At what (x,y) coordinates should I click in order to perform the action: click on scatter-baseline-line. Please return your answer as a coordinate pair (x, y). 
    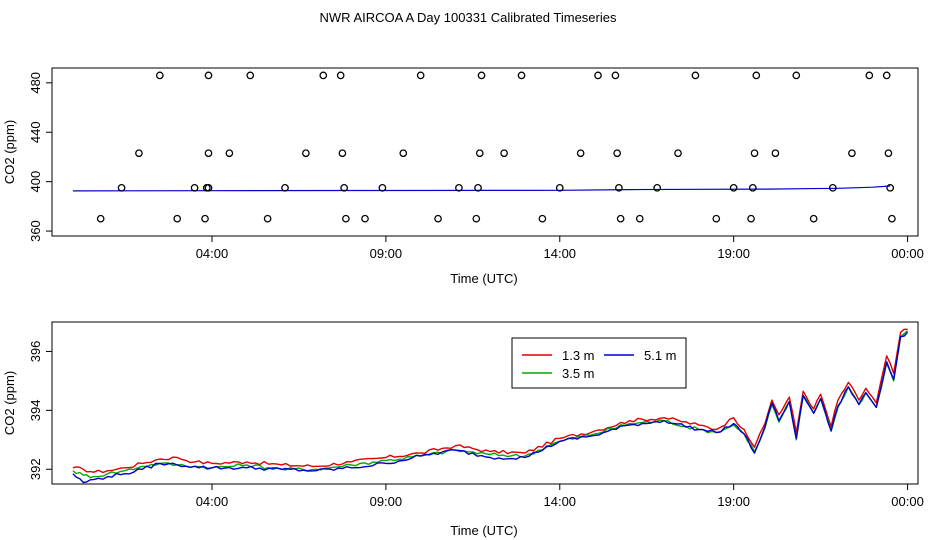
    Looking at the image, I should click on (481, 188).